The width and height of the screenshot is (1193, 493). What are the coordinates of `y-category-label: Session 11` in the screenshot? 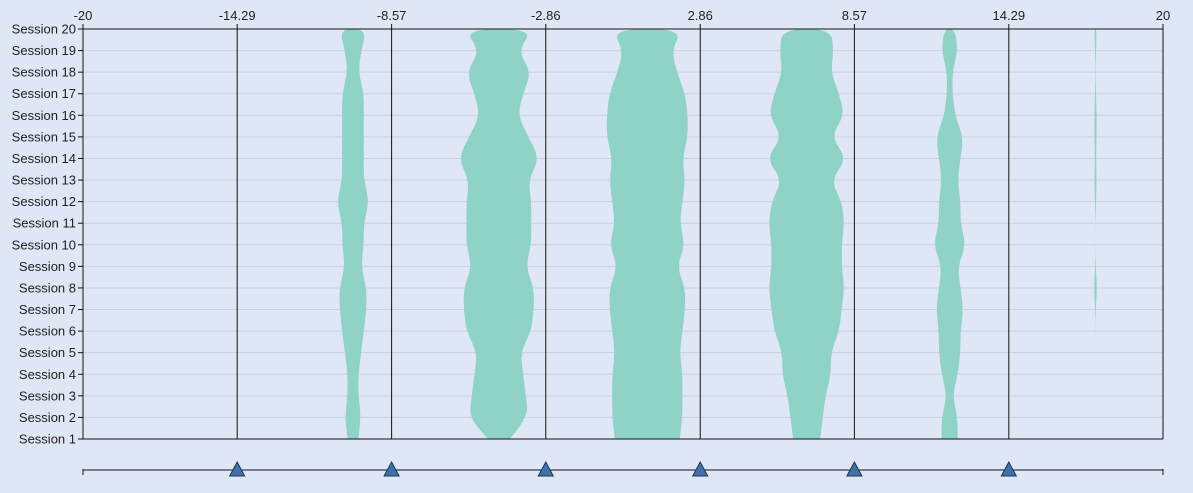 It's located at (44, 223).